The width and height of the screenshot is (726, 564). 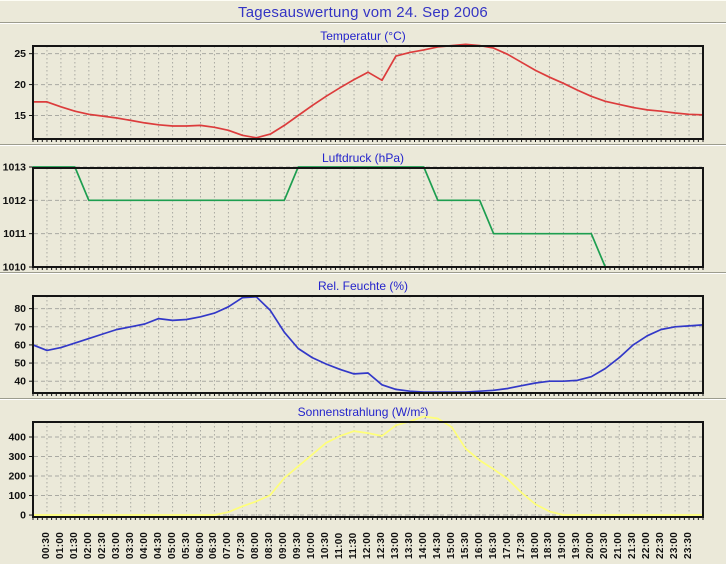 What do you see at coordinates (689, 545) in the screenshot?
I see `x-axis-label: 23:30` at bounding box center [689, 545].